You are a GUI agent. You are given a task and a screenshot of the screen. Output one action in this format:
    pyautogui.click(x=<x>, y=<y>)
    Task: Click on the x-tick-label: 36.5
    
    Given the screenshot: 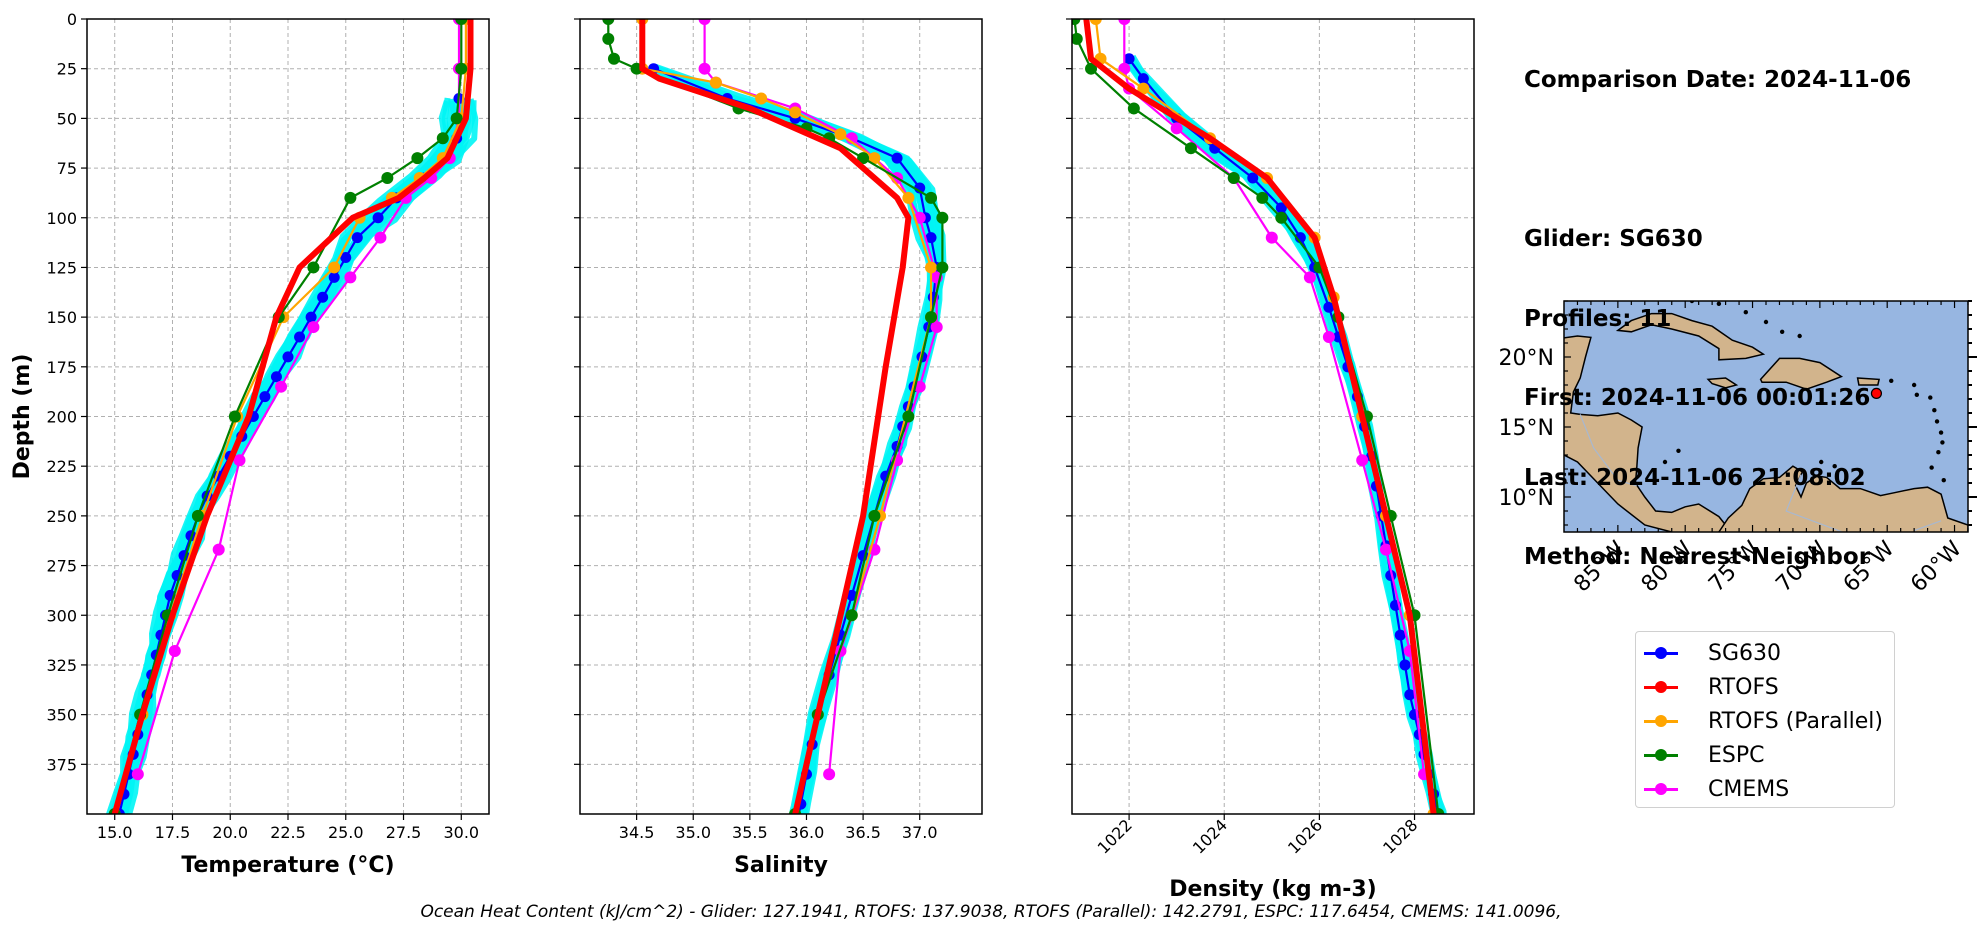 What is the action you would take?
    pyautogui.click(x=863, y=832)
    